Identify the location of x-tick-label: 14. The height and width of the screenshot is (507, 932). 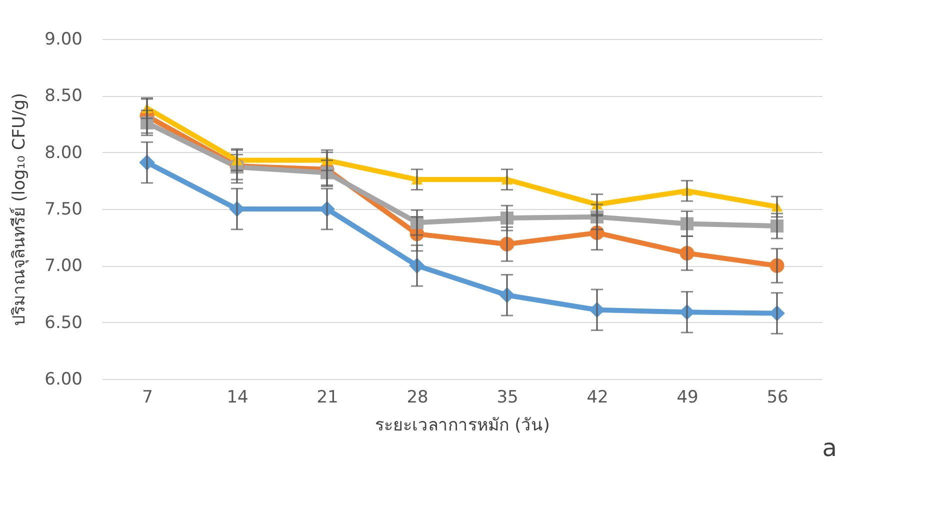
(237, 398).